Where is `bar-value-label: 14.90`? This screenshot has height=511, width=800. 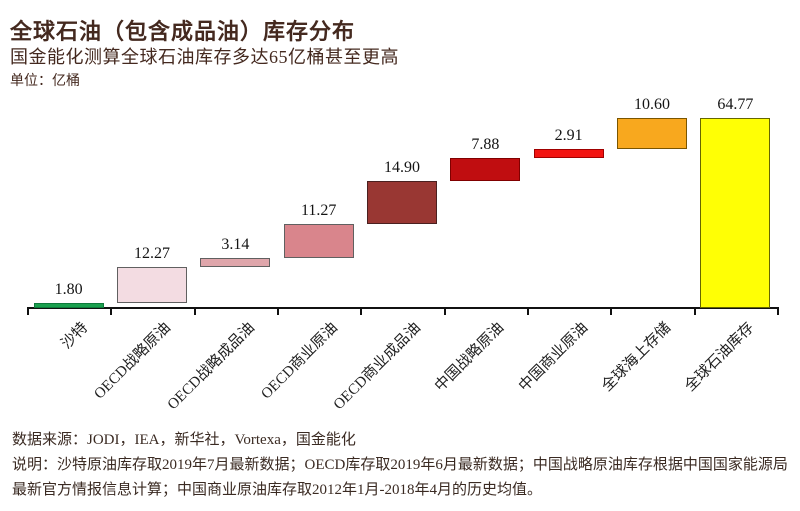
bar-value-label: 14.90 is located at coordinates (402, 167).